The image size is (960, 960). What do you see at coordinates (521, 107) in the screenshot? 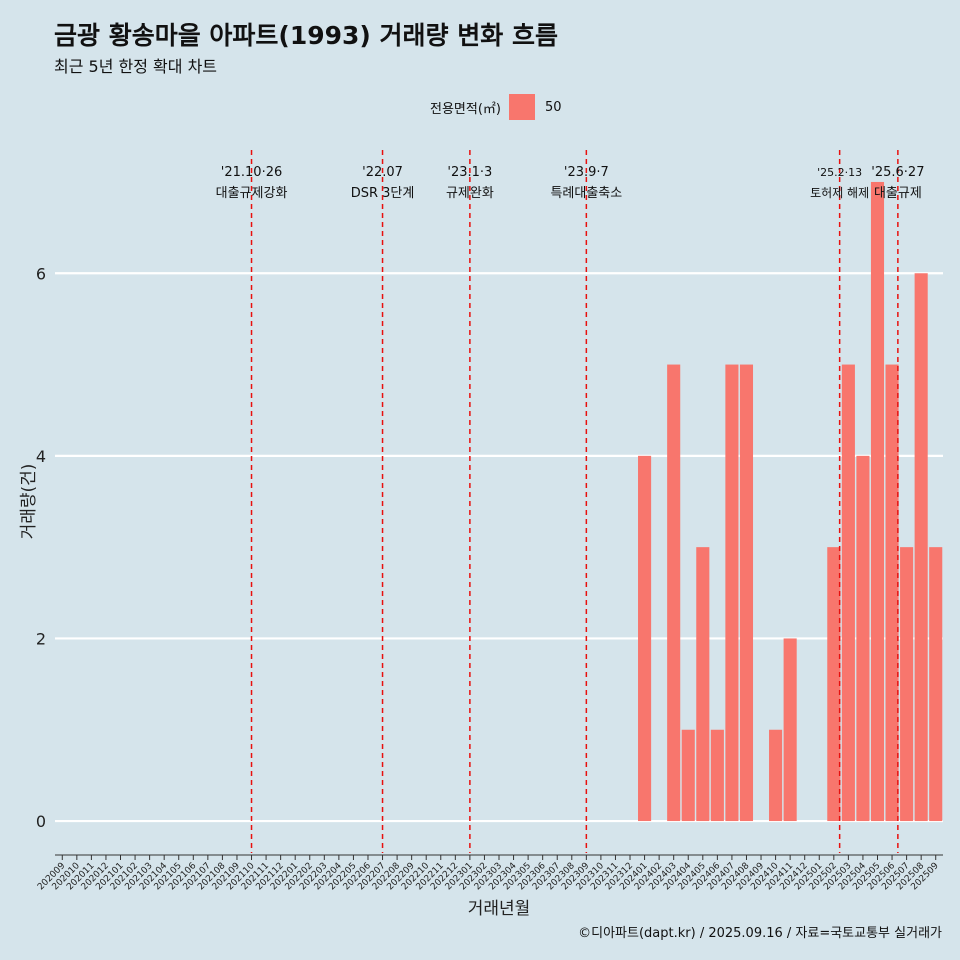
I see `legend-swatch` at bounding box center [521, 107].